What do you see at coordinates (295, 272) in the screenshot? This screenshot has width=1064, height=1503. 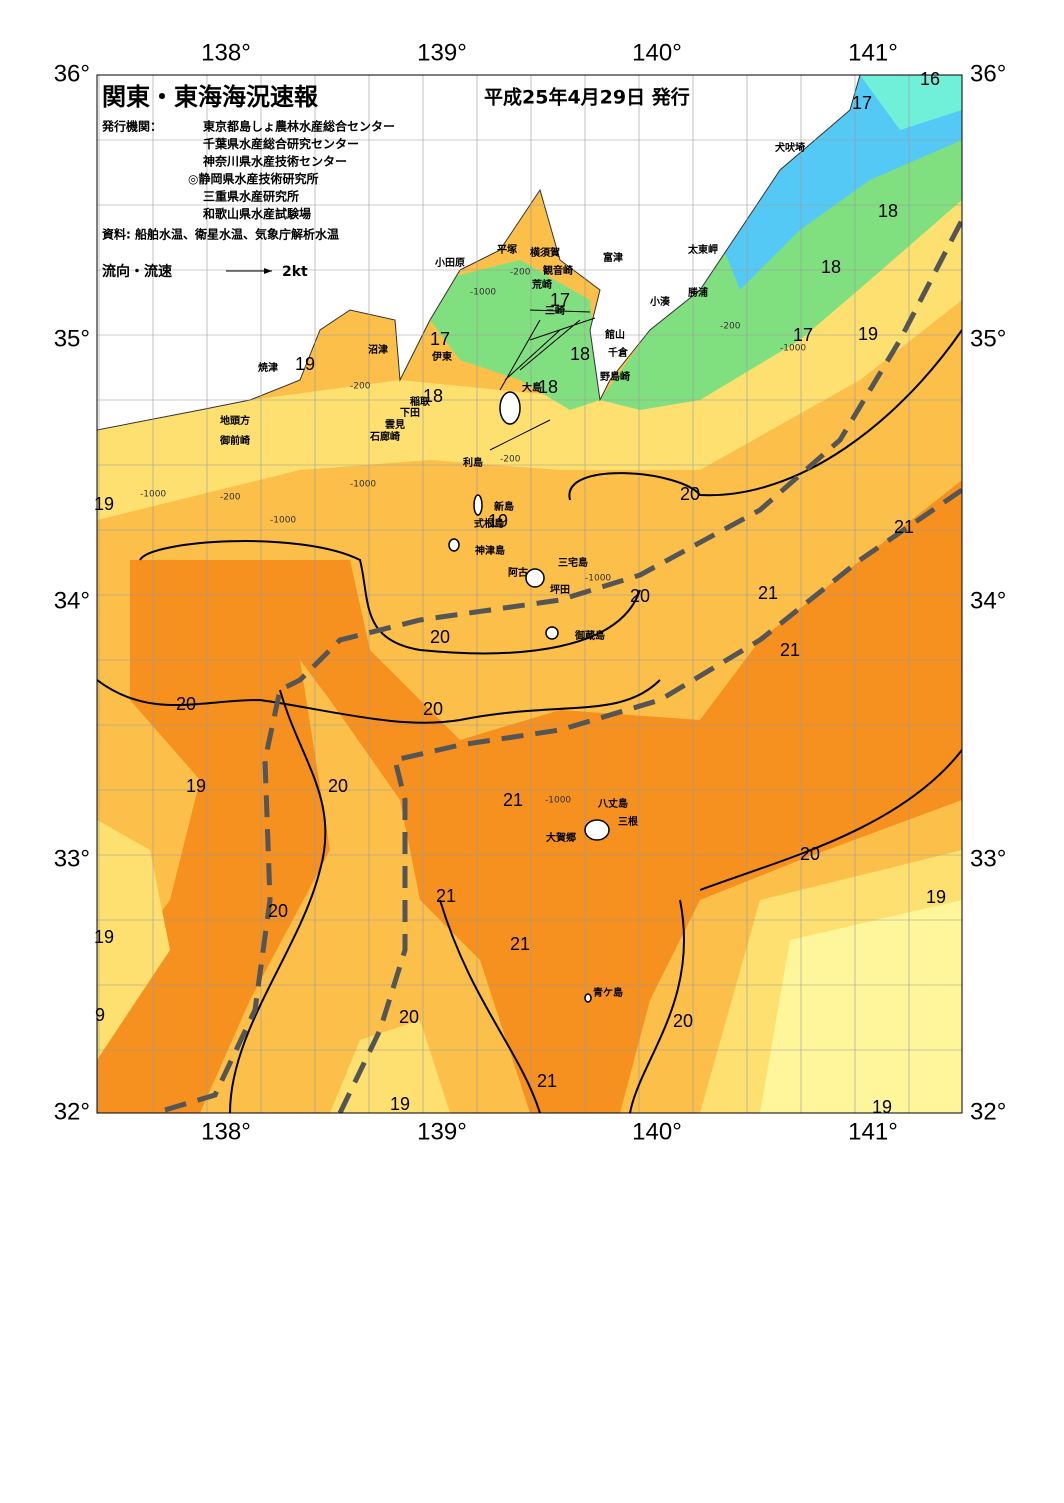 I see `legend-scale: 2kt` at bounding box center [295, 272].